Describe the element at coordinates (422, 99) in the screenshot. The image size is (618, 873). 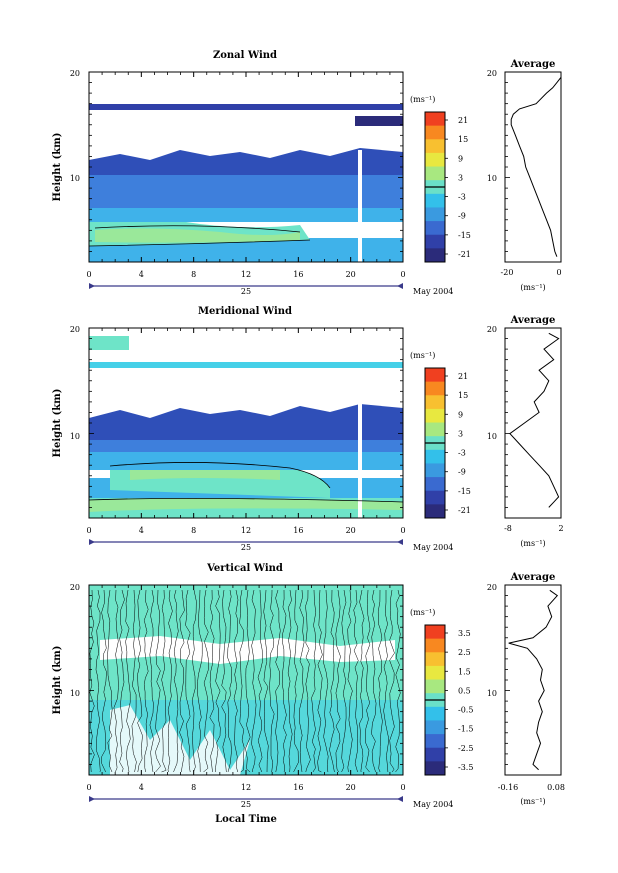
I see `zonal-unit: (ms⁻¹)` at that location.